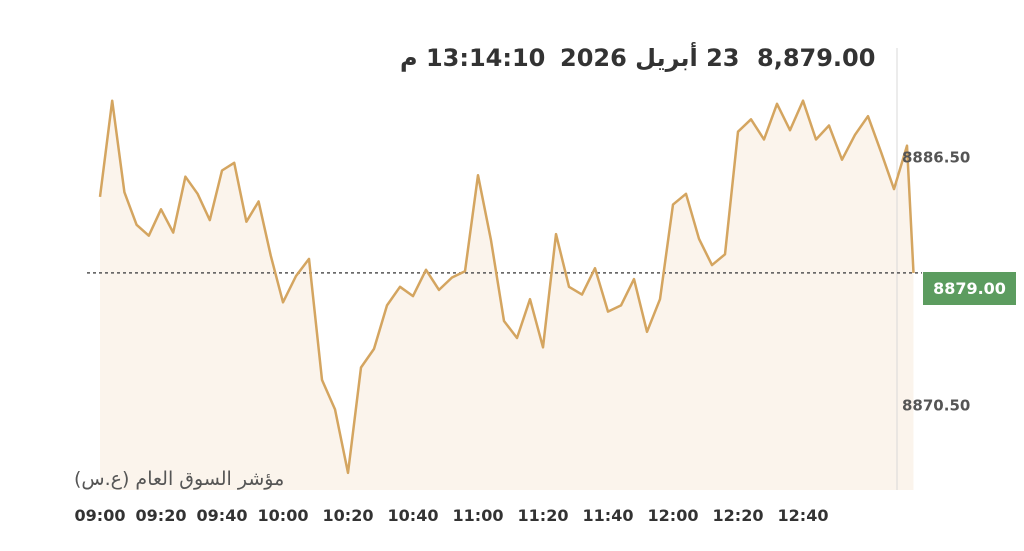 The width and height of the screenshot is (1024, 551). I want to click on x-tick-label: 09:20, so click(161, 515).